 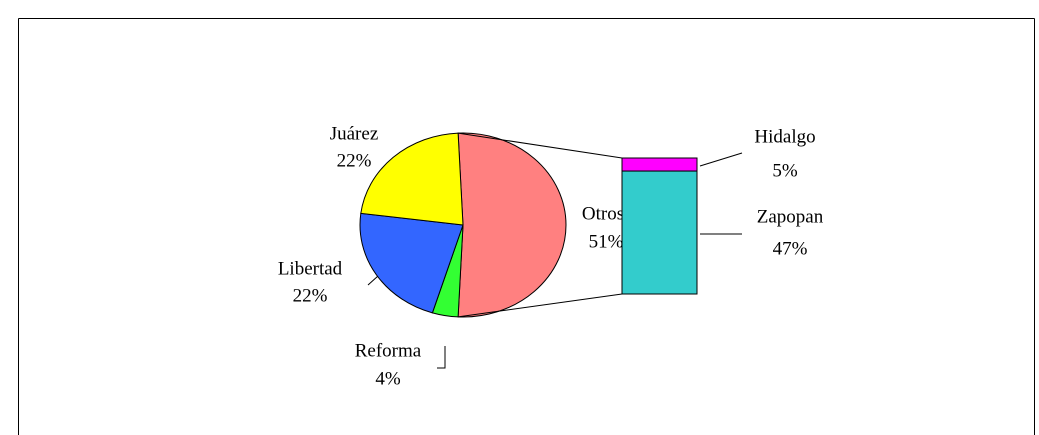 What do you see at coordinates (785, 170) in the screenshot?
I see `bar-value-label: 5%` at bounding box center [785, 170].